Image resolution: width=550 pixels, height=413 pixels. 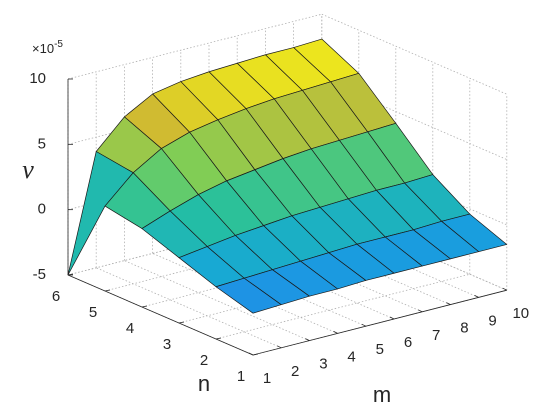 I want to click on surface-patch, so click(x=248, y=295).